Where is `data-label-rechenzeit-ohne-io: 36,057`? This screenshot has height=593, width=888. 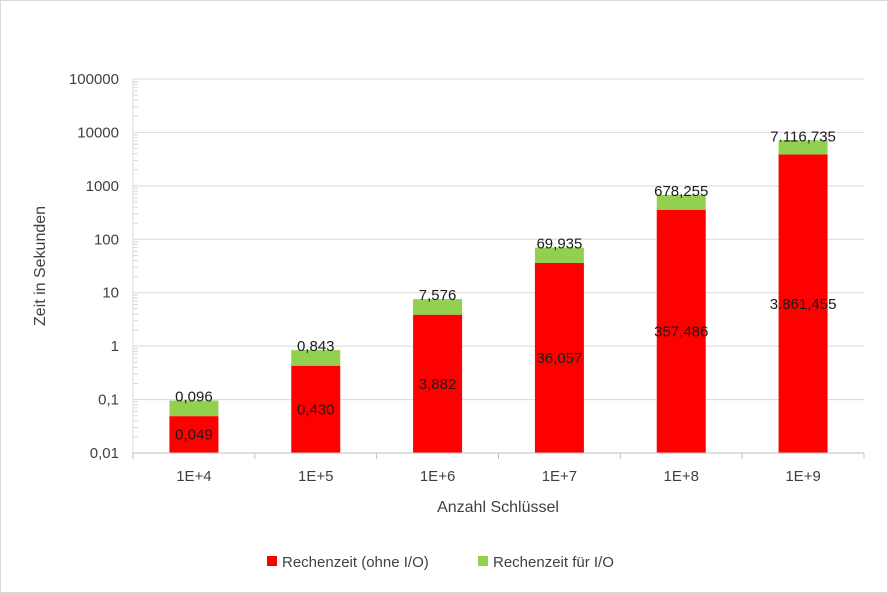 data-label-rechenzeit-ohne-io: 36,057 is located at coordinates (559, 358).